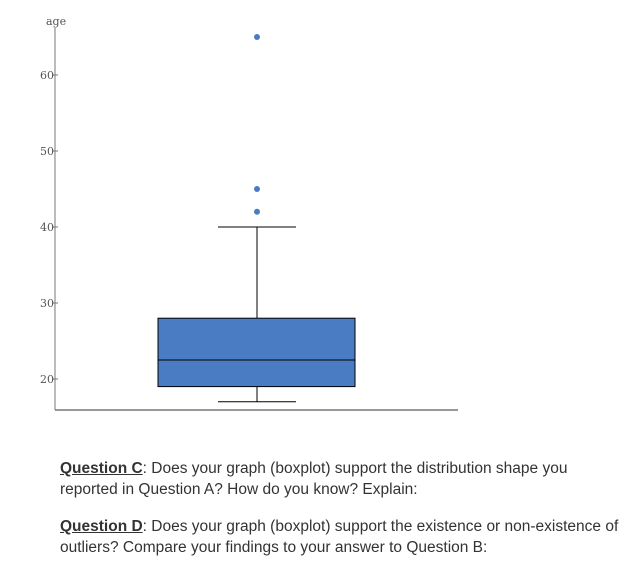 The width and height of the screenshot is (635, 587). I want to click on question-d-label: Question D, so click(101, 526).